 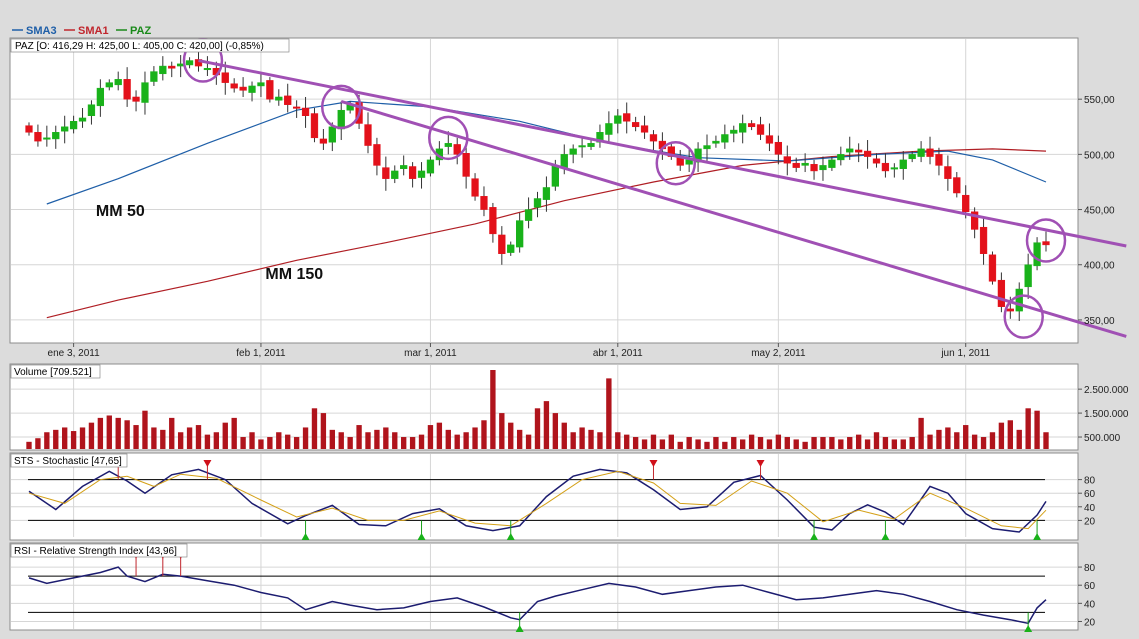 What do you see at coordinates (1099, 266) in the screenshot?
I see `y-tick-label: 400,00` at bounding box center [1099, 266].